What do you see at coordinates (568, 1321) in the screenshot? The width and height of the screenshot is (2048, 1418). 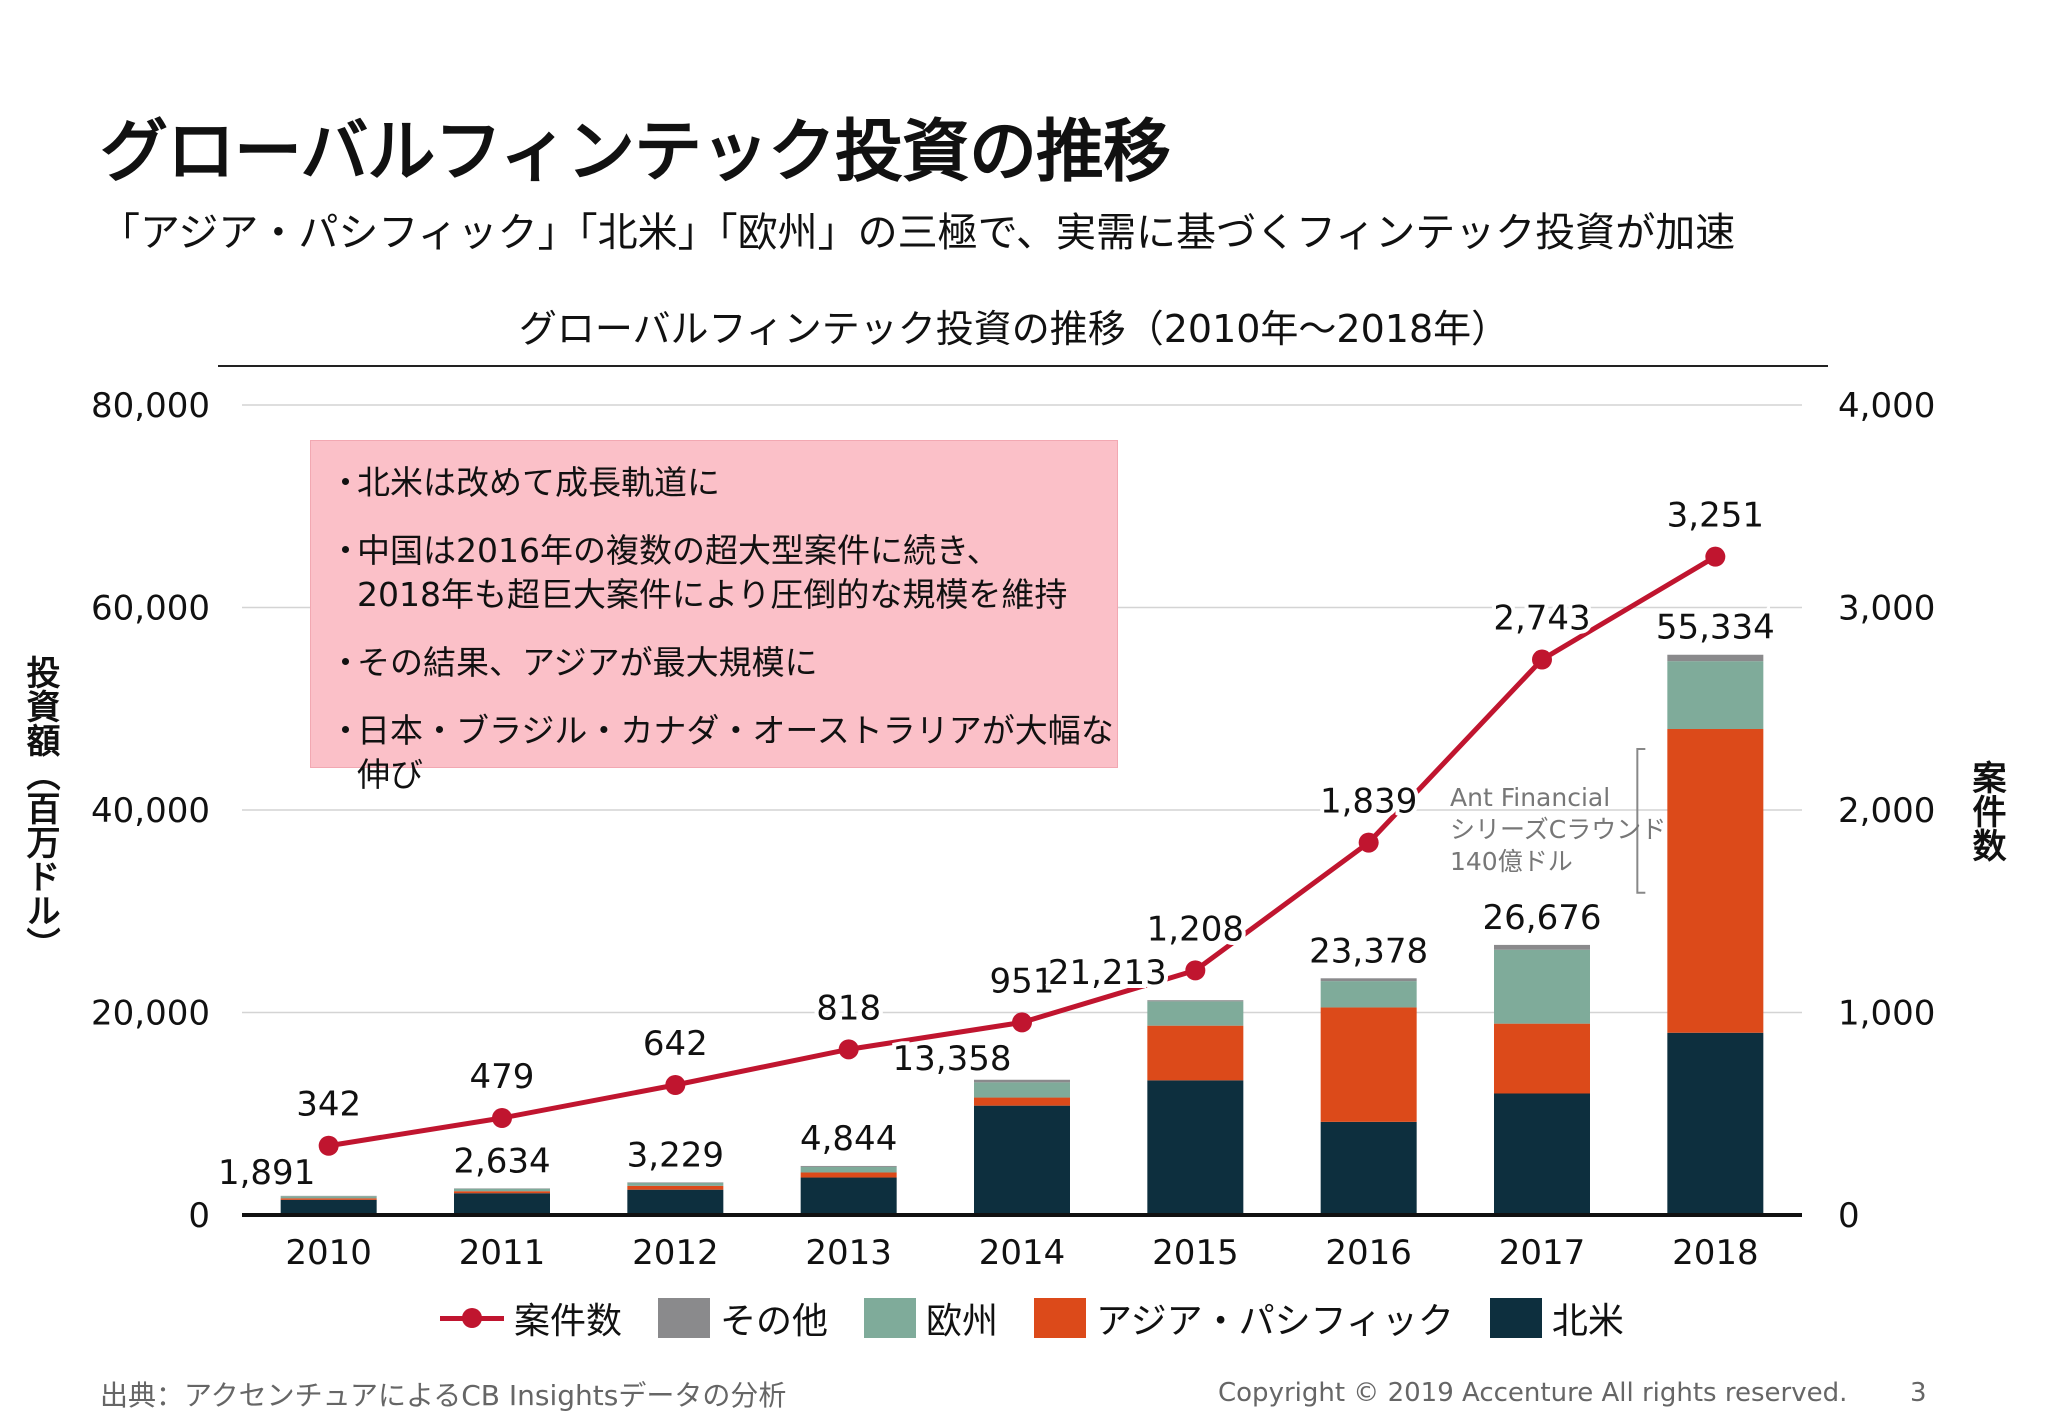 I see `legend-label: 案件数` at bounding box center [568, 1321].